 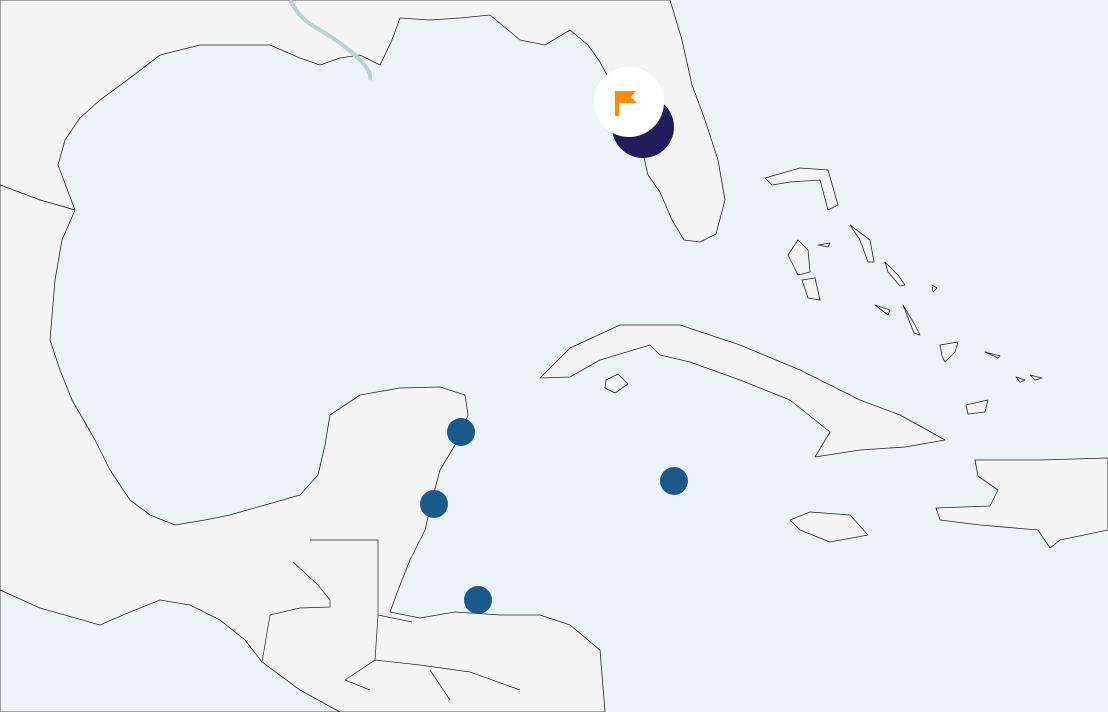 What do you see at coordinates (616, 383) in the screenshot?
I see `land-isla-juventud` at bounding box center [616, 383].